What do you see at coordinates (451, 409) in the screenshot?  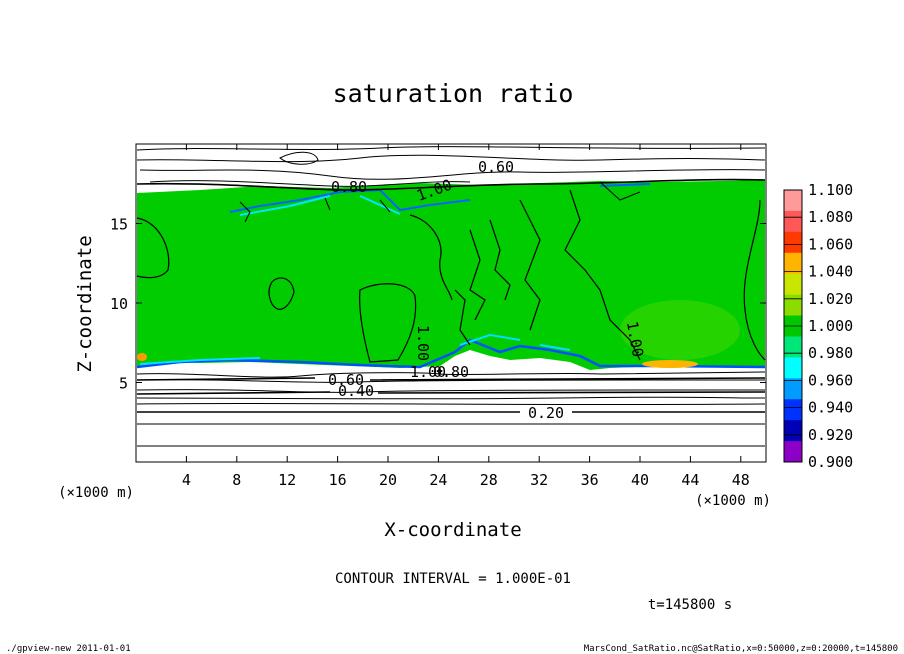 I see `contours-lower` at bounding box center [451, 409].